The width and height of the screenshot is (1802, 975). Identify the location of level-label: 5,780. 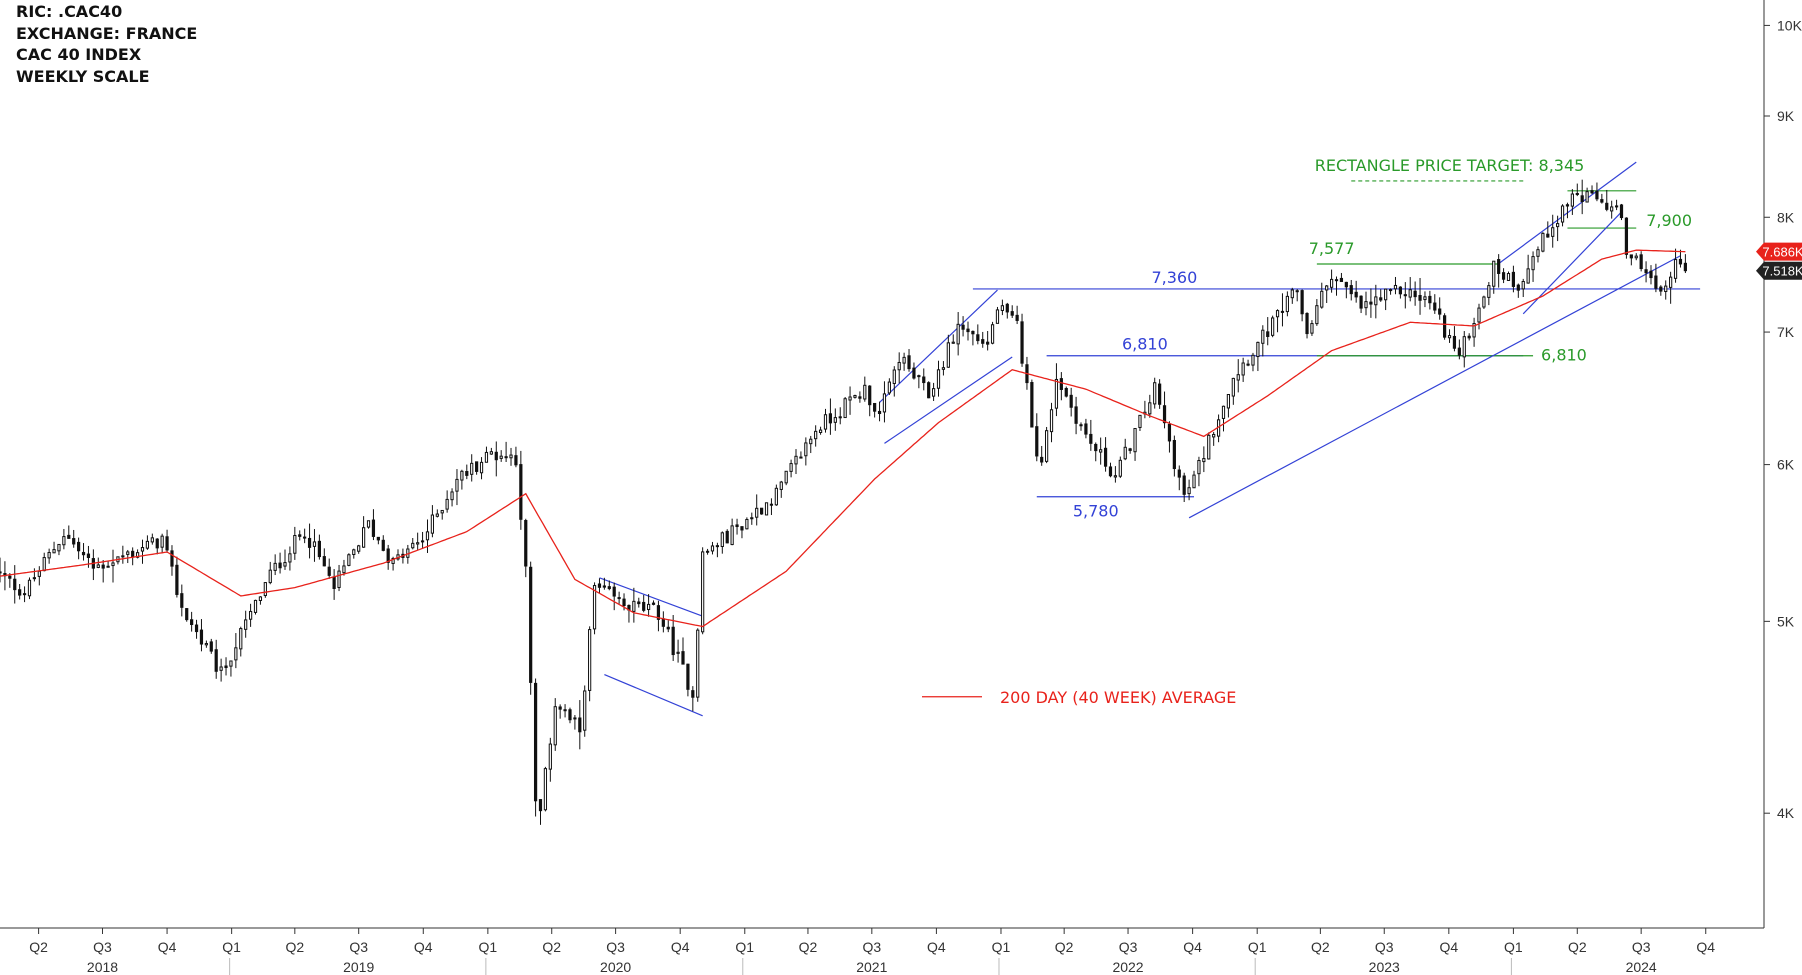
(1096, 511).